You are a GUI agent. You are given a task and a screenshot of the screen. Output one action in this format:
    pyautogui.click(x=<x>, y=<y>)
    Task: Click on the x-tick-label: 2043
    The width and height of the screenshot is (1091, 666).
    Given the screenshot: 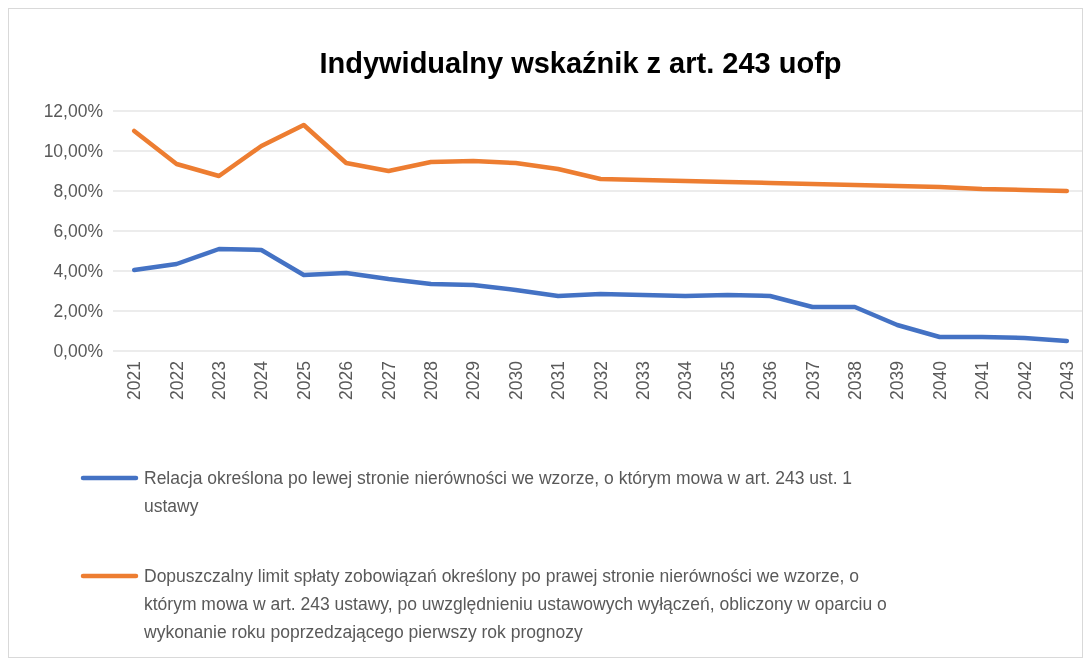 What is the action you would take?
    pyautogui.click(x=1066, y=380)
    